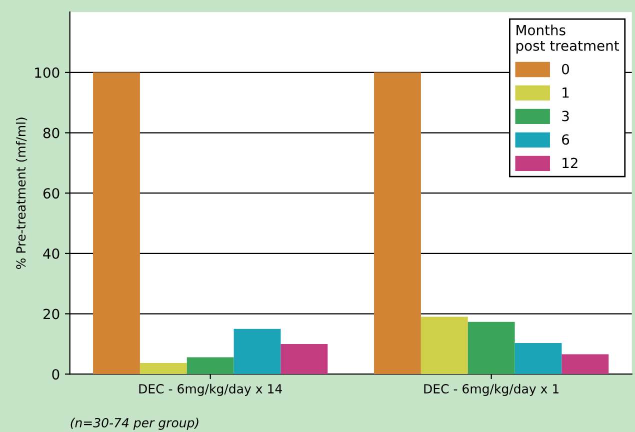  I want to click on legend-title: Months post treatment, so click(567, 39).